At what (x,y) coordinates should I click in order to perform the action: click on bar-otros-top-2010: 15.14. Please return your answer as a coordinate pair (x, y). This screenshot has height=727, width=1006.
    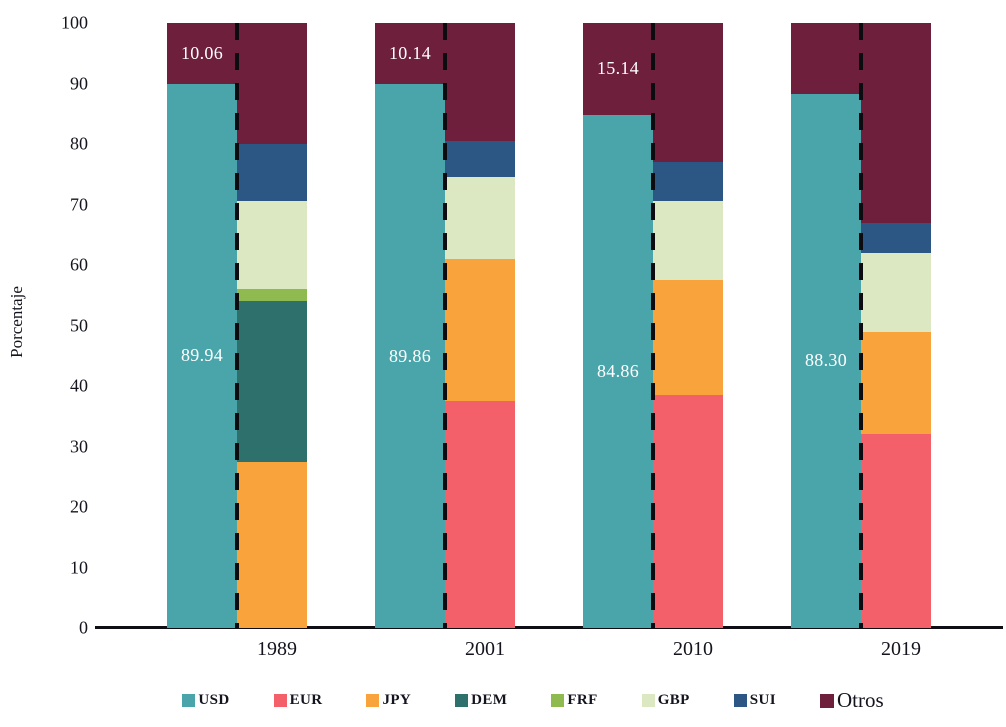
    Looking at the image, I should click on (618, 69).